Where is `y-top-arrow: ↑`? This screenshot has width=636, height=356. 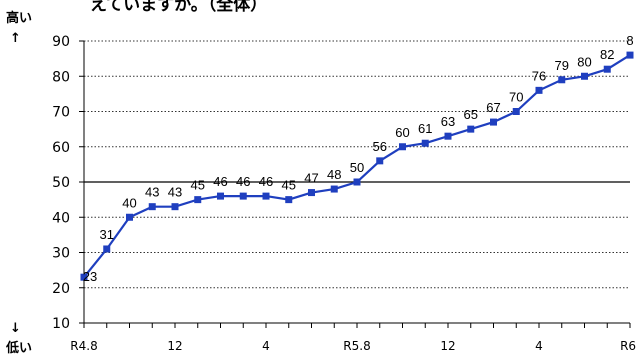 y-top-arrow: ↑ is located at coordinates (15, 38).